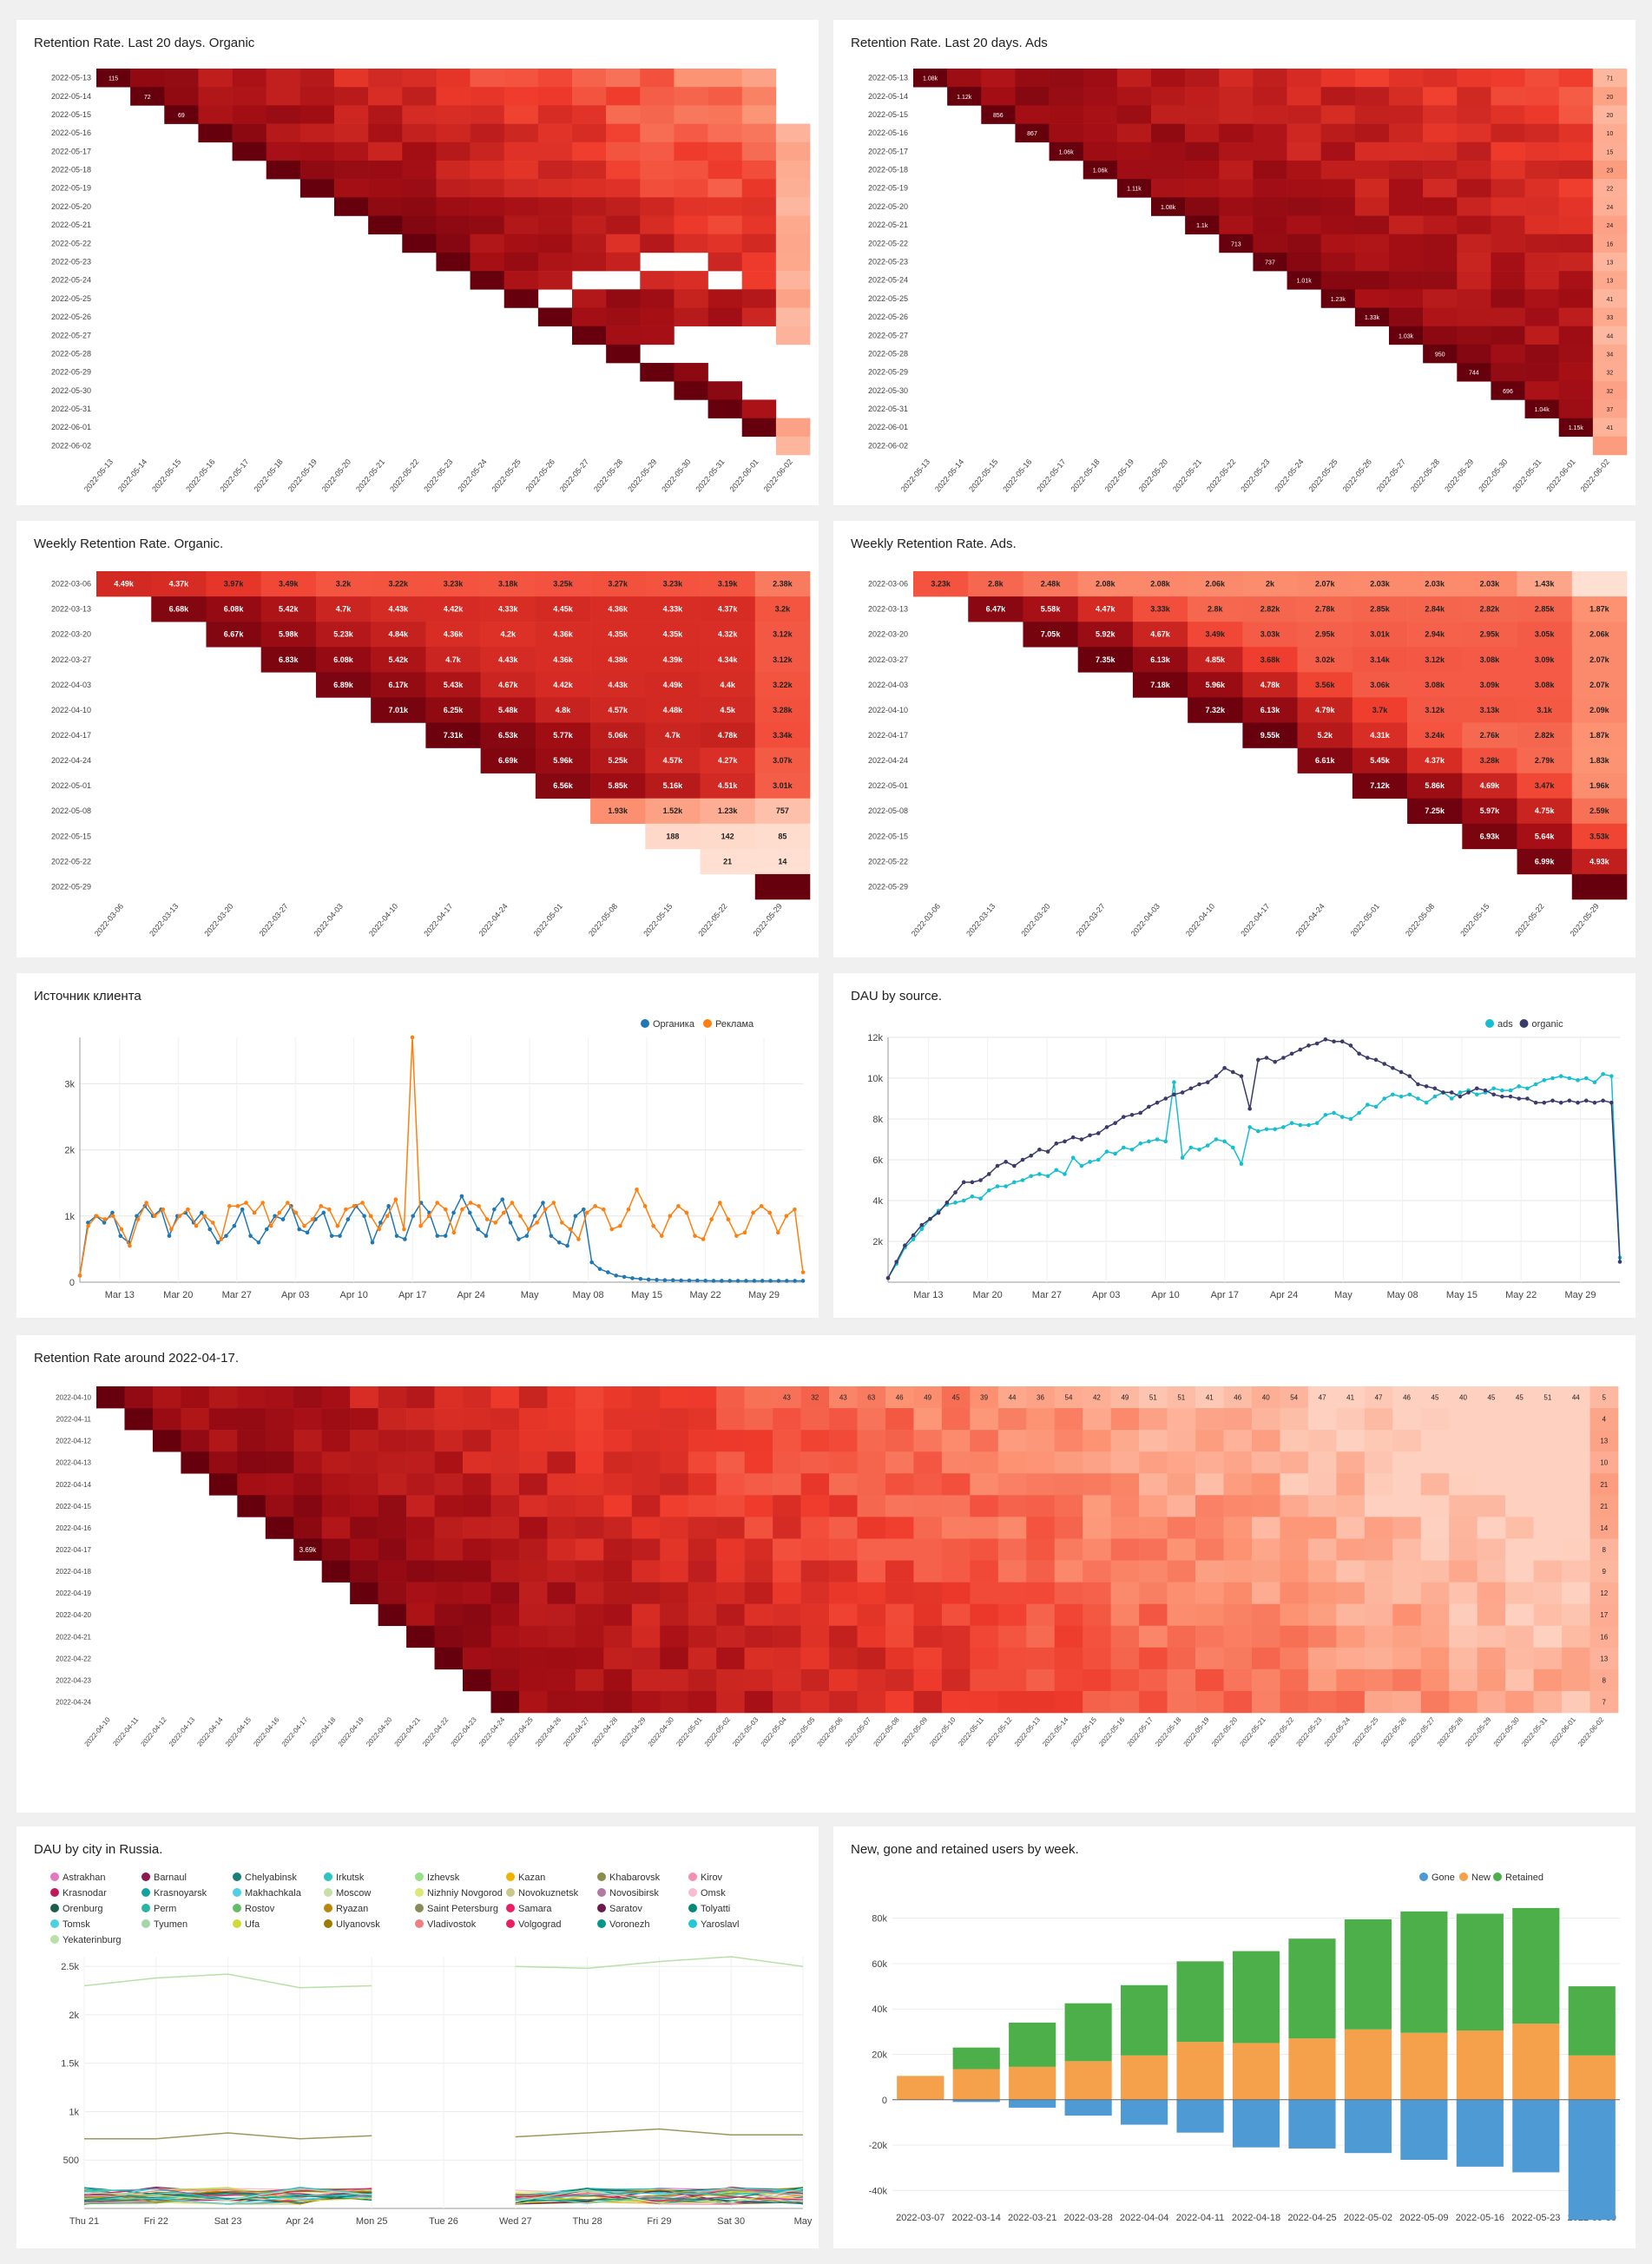  I want to click on row-label: 2022-05-21, so click(888, 224).